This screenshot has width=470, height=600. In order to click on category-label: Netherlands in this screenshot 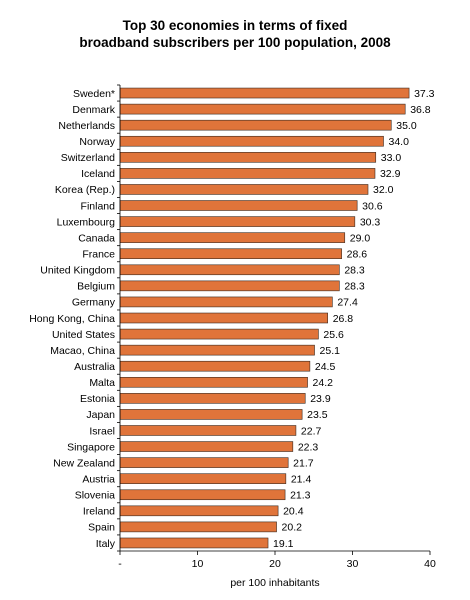, I will do `click(86, 126)`.